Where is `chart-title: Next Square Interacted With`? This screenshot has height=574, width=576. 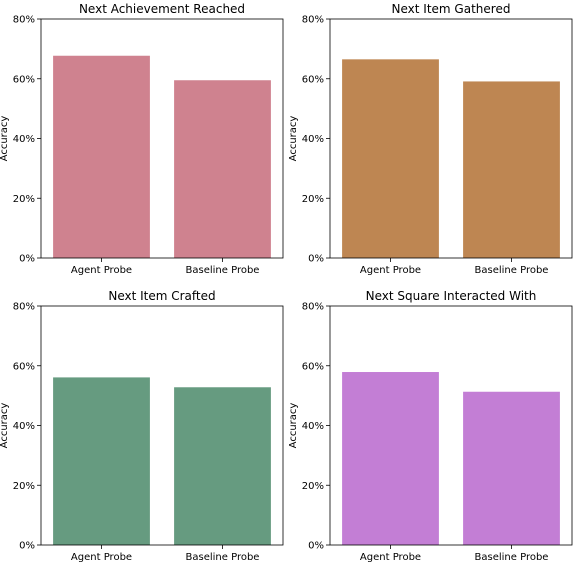
chart-title: Next Square Interacted With is located at coordinates (451, 296).